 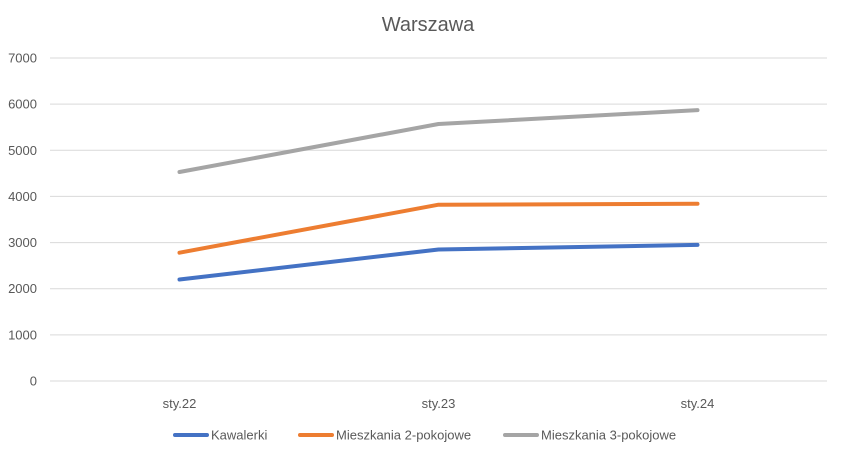 What do you see at coordinates (239, 435) in the screenshot?
I see `legend-label: Kawalerki` at bounding box center [239, 435].